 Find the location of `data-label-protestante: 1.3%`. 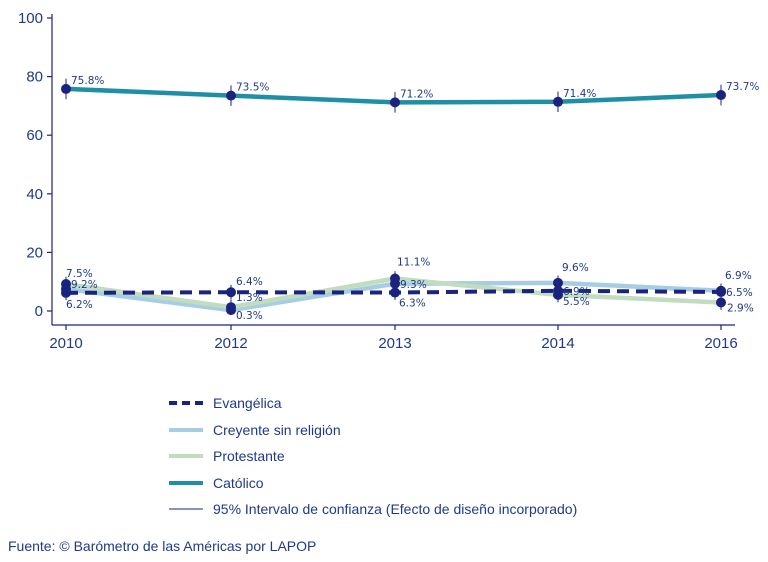

data-label-protestante: 1.3% is located at coordinates (249, 298).